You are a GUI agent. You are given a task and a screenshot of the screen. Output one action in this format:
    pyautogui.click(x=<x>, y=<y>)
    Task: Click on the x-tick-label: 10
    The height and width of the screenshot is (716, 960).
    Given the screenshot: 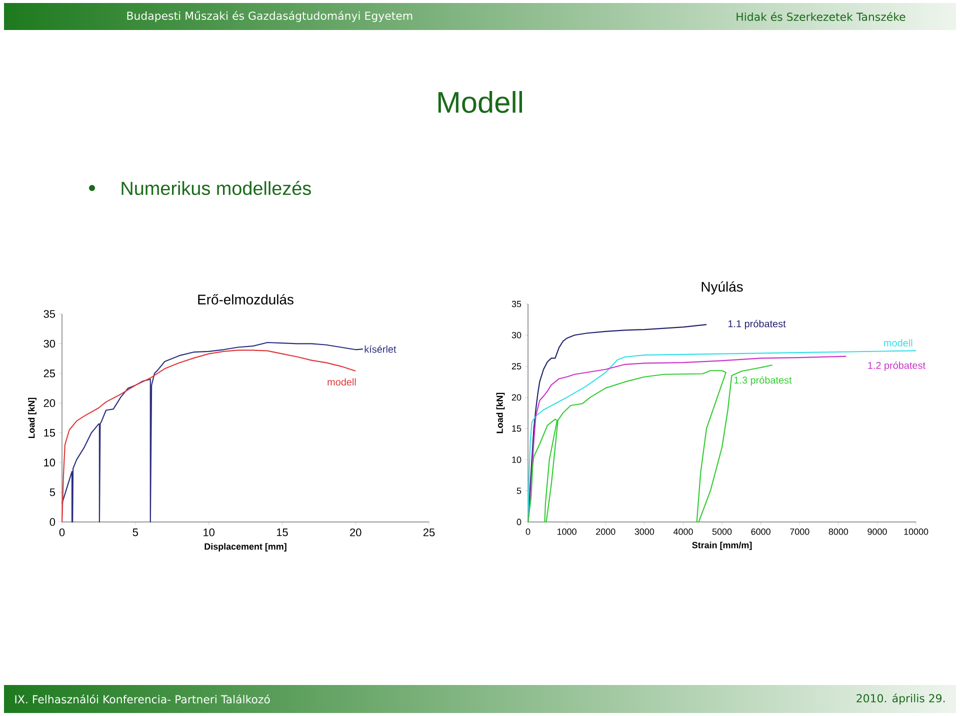 What is the action you would take?
    pyautogui.click(x=209, y=532)
    